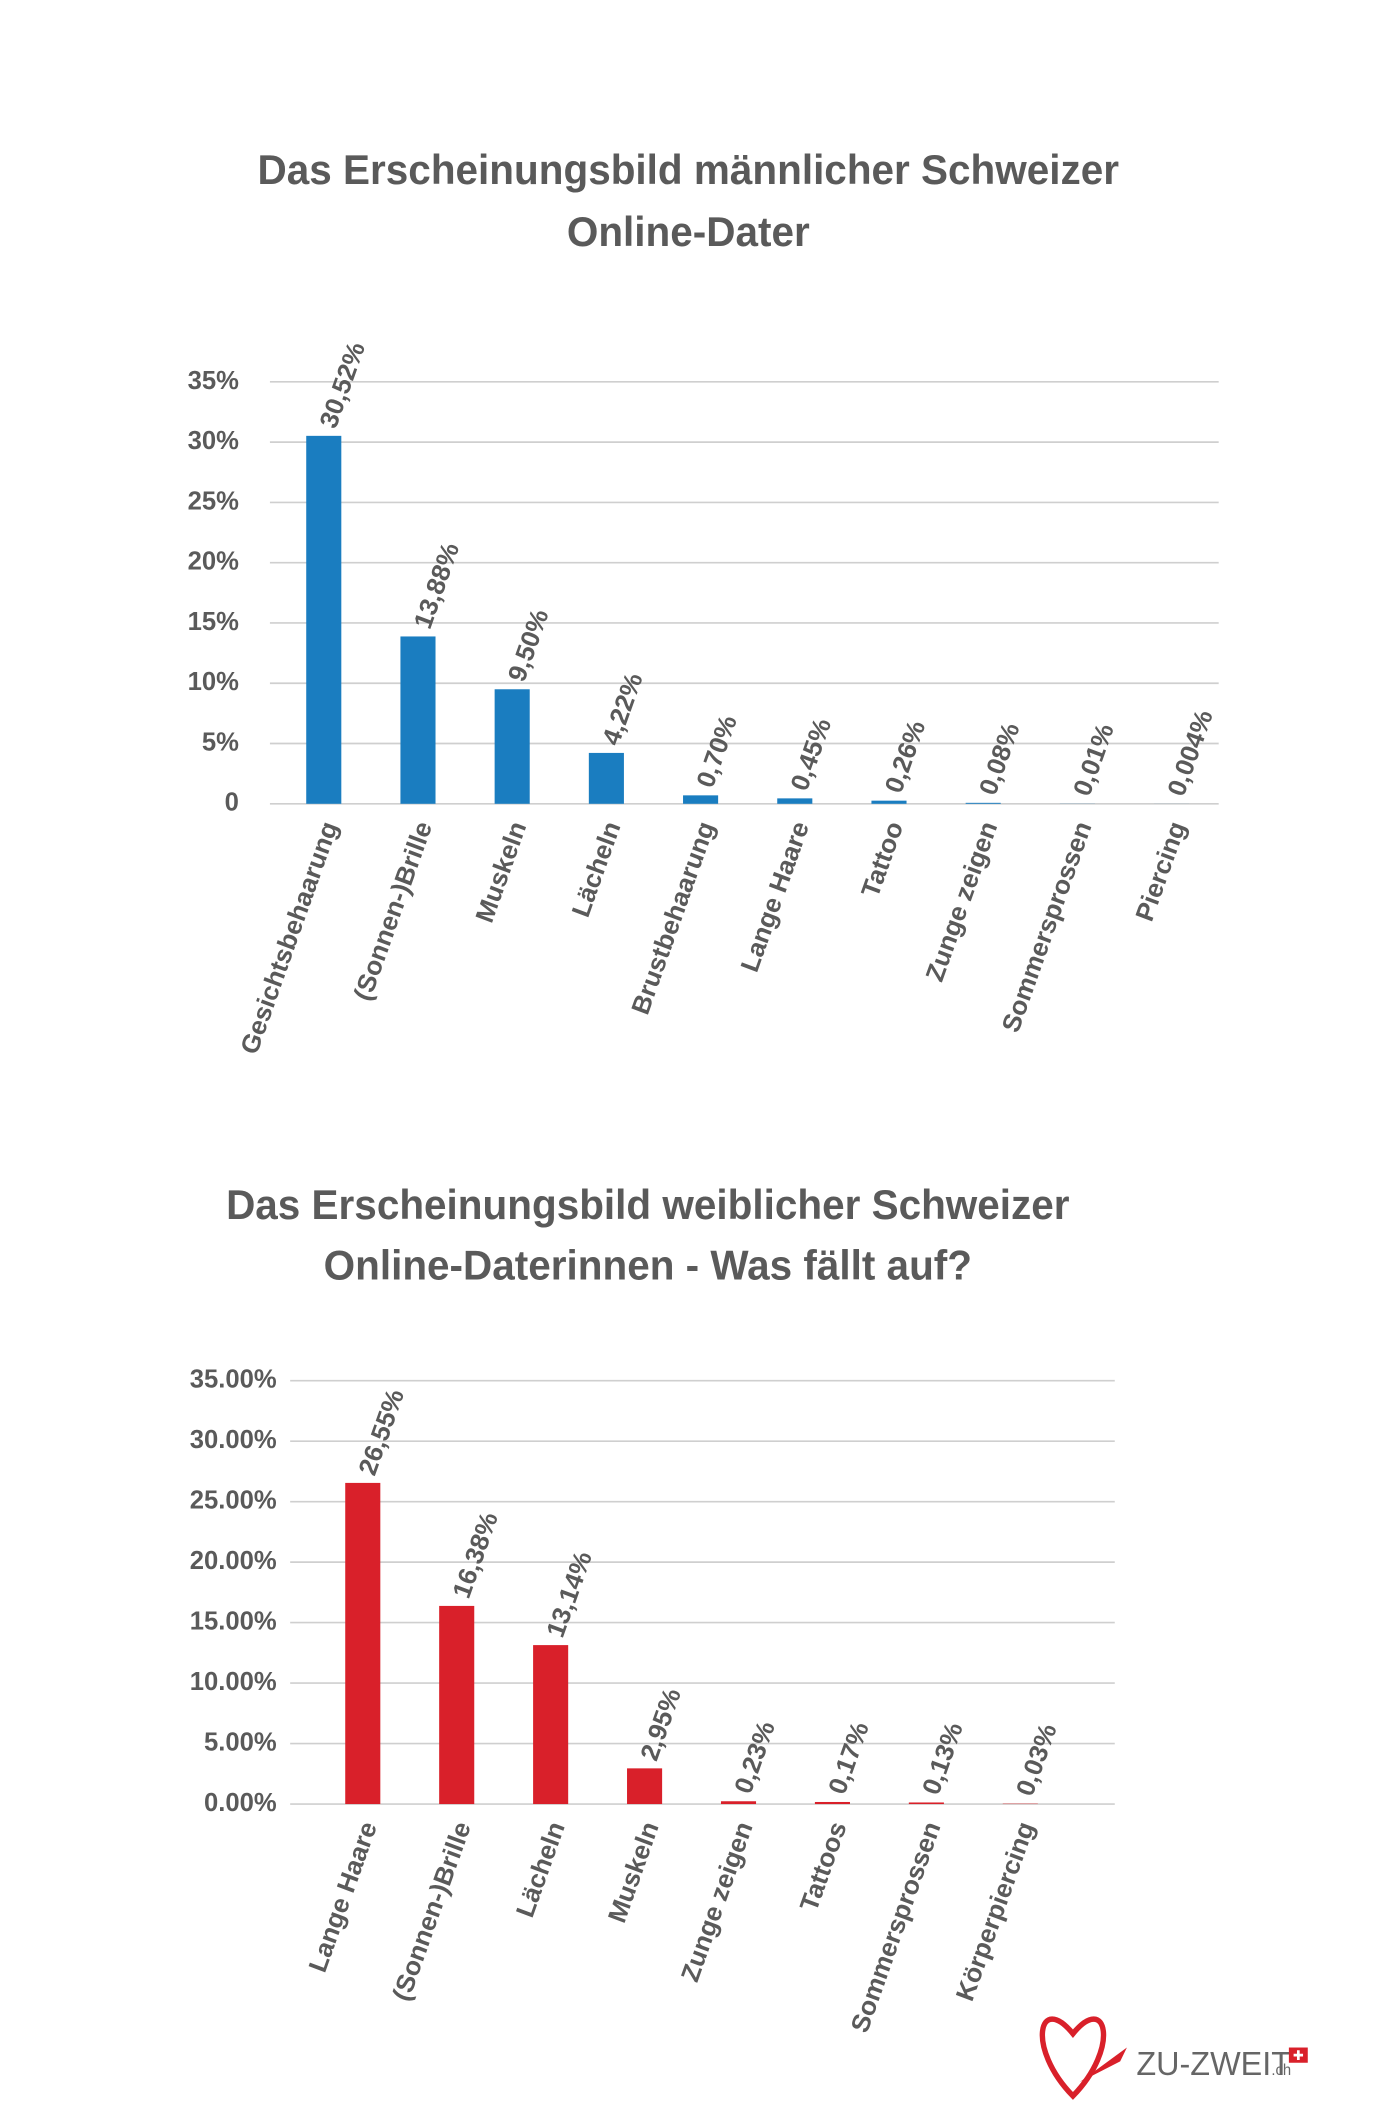 This screenshot has width=1382, height=2125. Describe the element at coordinates (381, 1432) in the screenshot. I see `value-label: 26,55%` at that location.